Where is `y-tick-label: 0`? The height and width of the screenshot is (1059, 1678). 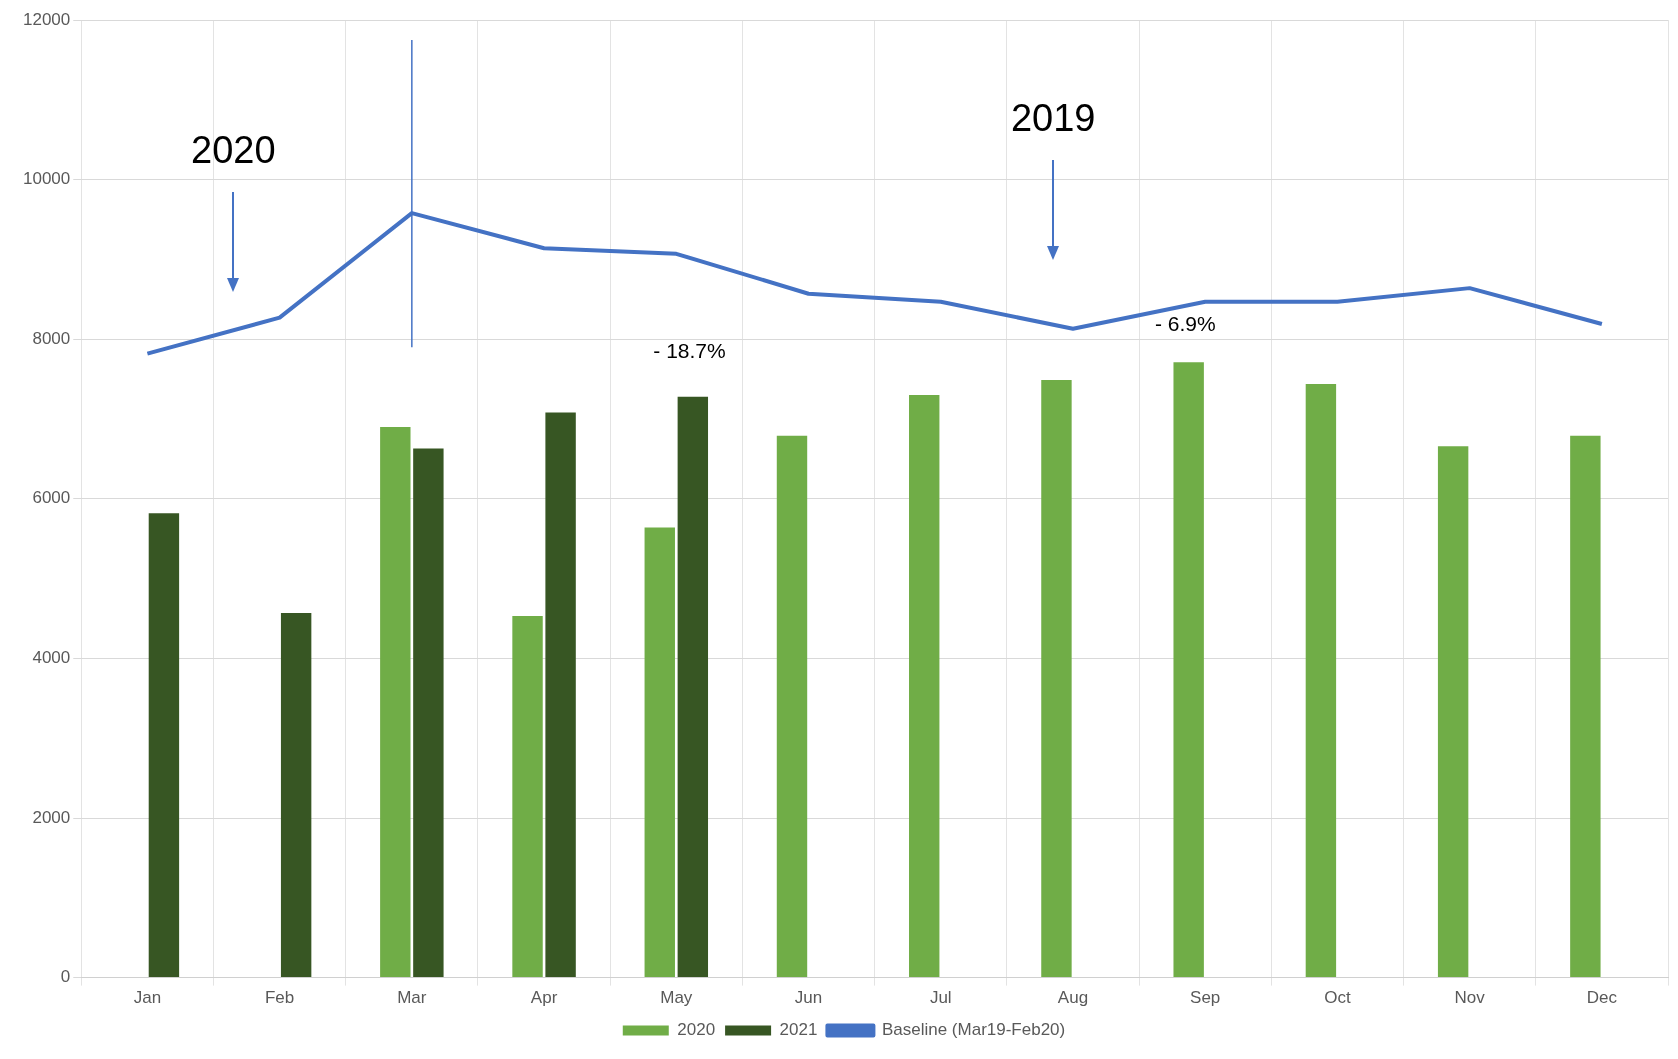
y-tick-label: 0 is located at coordinates (65, 977).